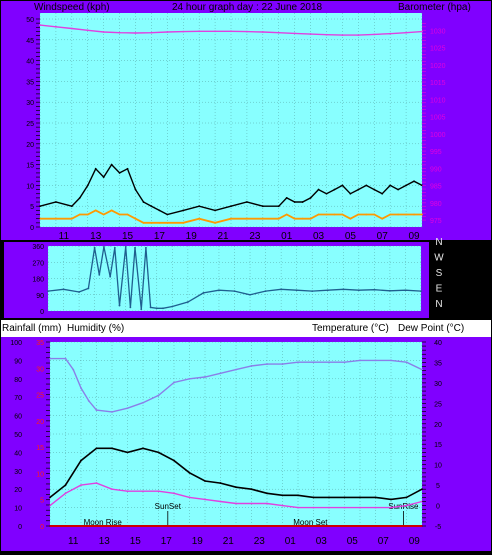  Describe the element at coordinates (30, 166) in the screenshot. I see `p1-left-tick-label: 15` at that location.